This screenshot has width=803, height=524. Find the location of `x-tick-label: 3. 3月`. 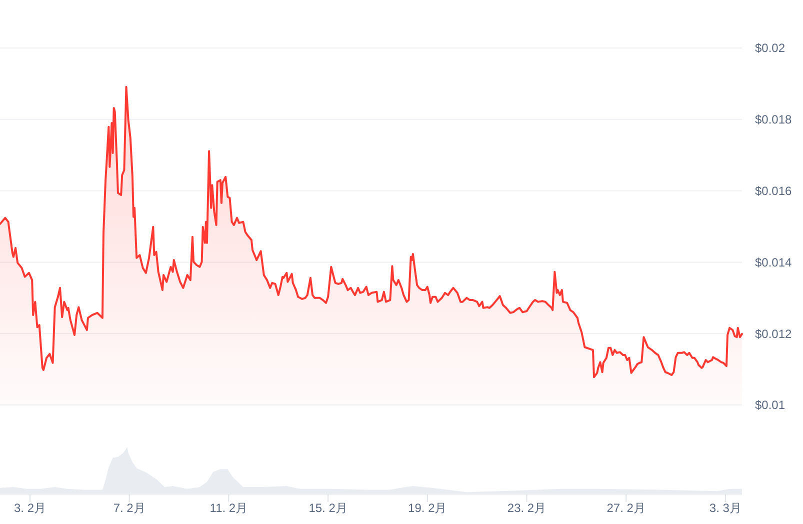

x-tick-label: 3. 3月 is located at coordinates (725, 508).